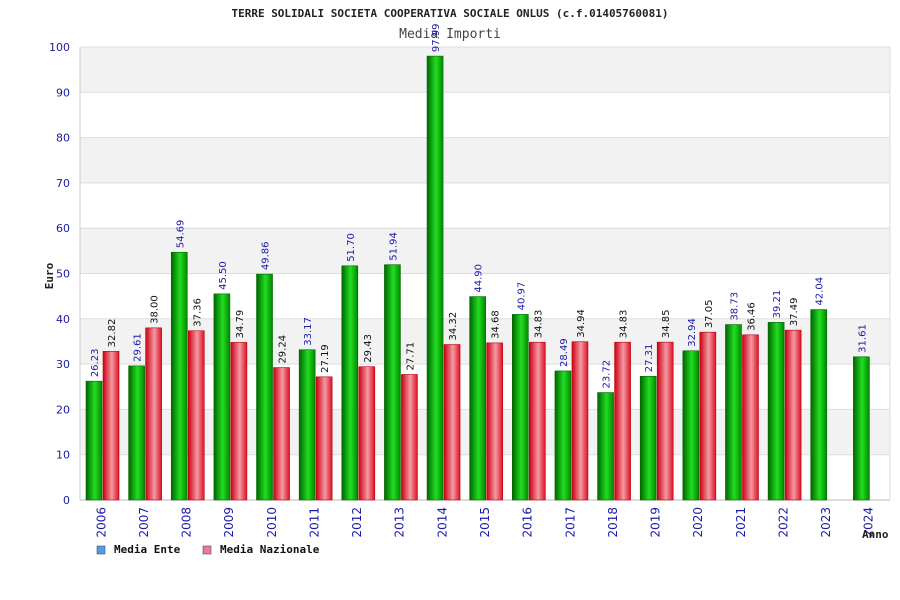 Image resolution: width=900 pixels, height=600 pixels. I want to click on legend: Media Ente Media Nazionale, so click(208, 549).